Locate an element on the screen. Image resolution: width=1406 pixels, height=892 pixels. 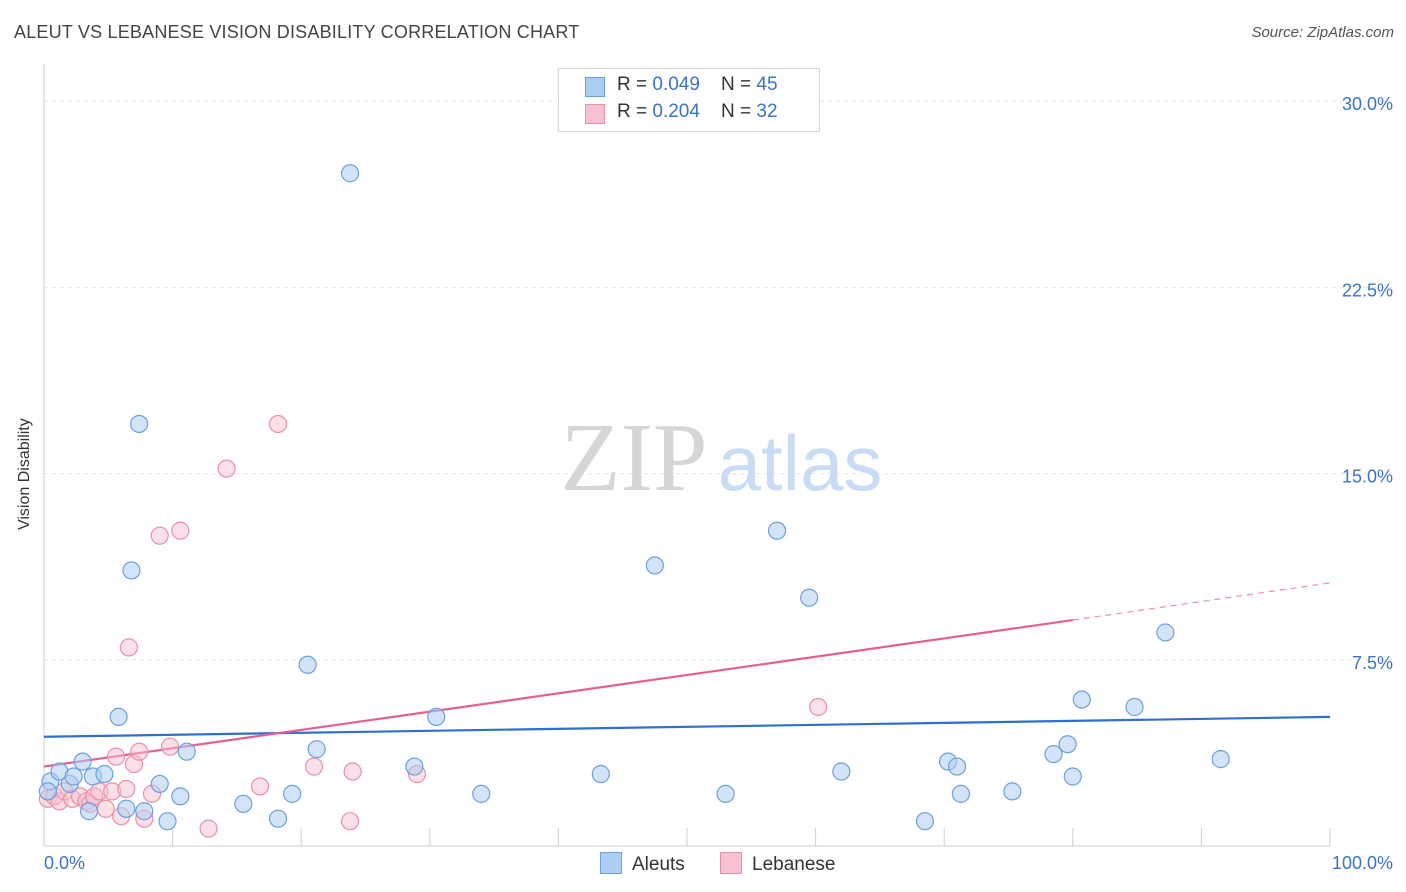
legend-r-value: 0.049 is located at coordinates (676, 84).